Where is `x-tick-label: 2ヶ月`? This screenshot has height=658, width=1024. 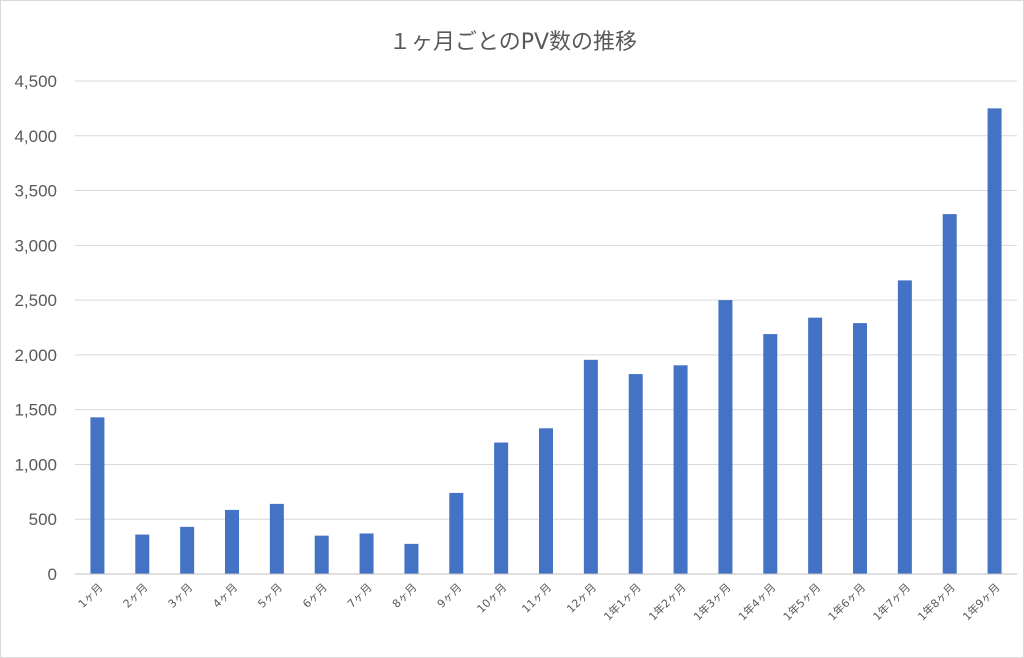 x-tick-label: 2ヶ月 is located at coordinates (136, 596).